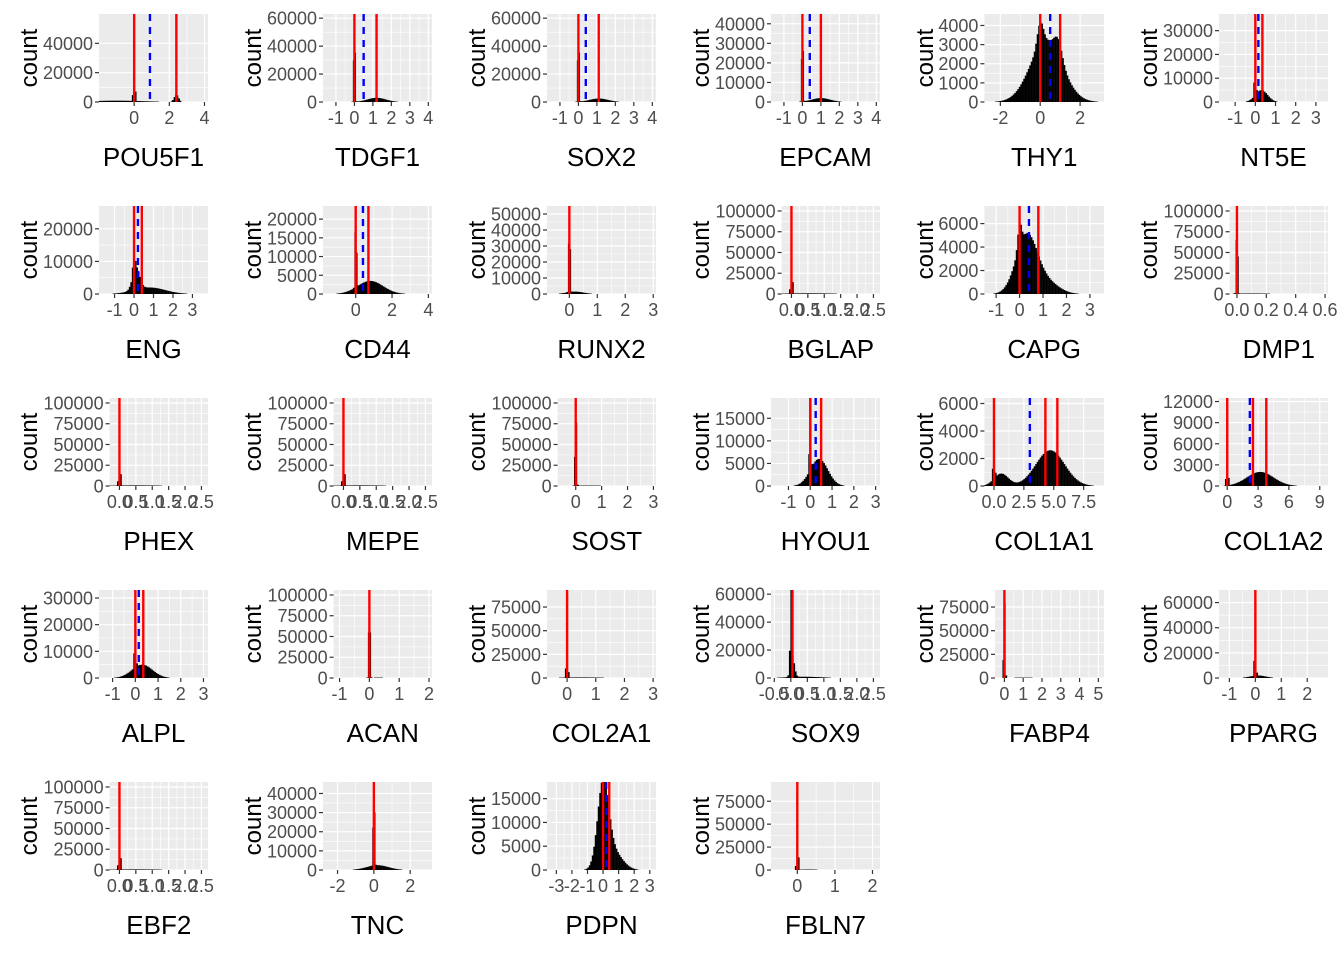  Describe the element at coordinates (29, 57) in the screenshot. I see `y-axis-title: count` at that location.